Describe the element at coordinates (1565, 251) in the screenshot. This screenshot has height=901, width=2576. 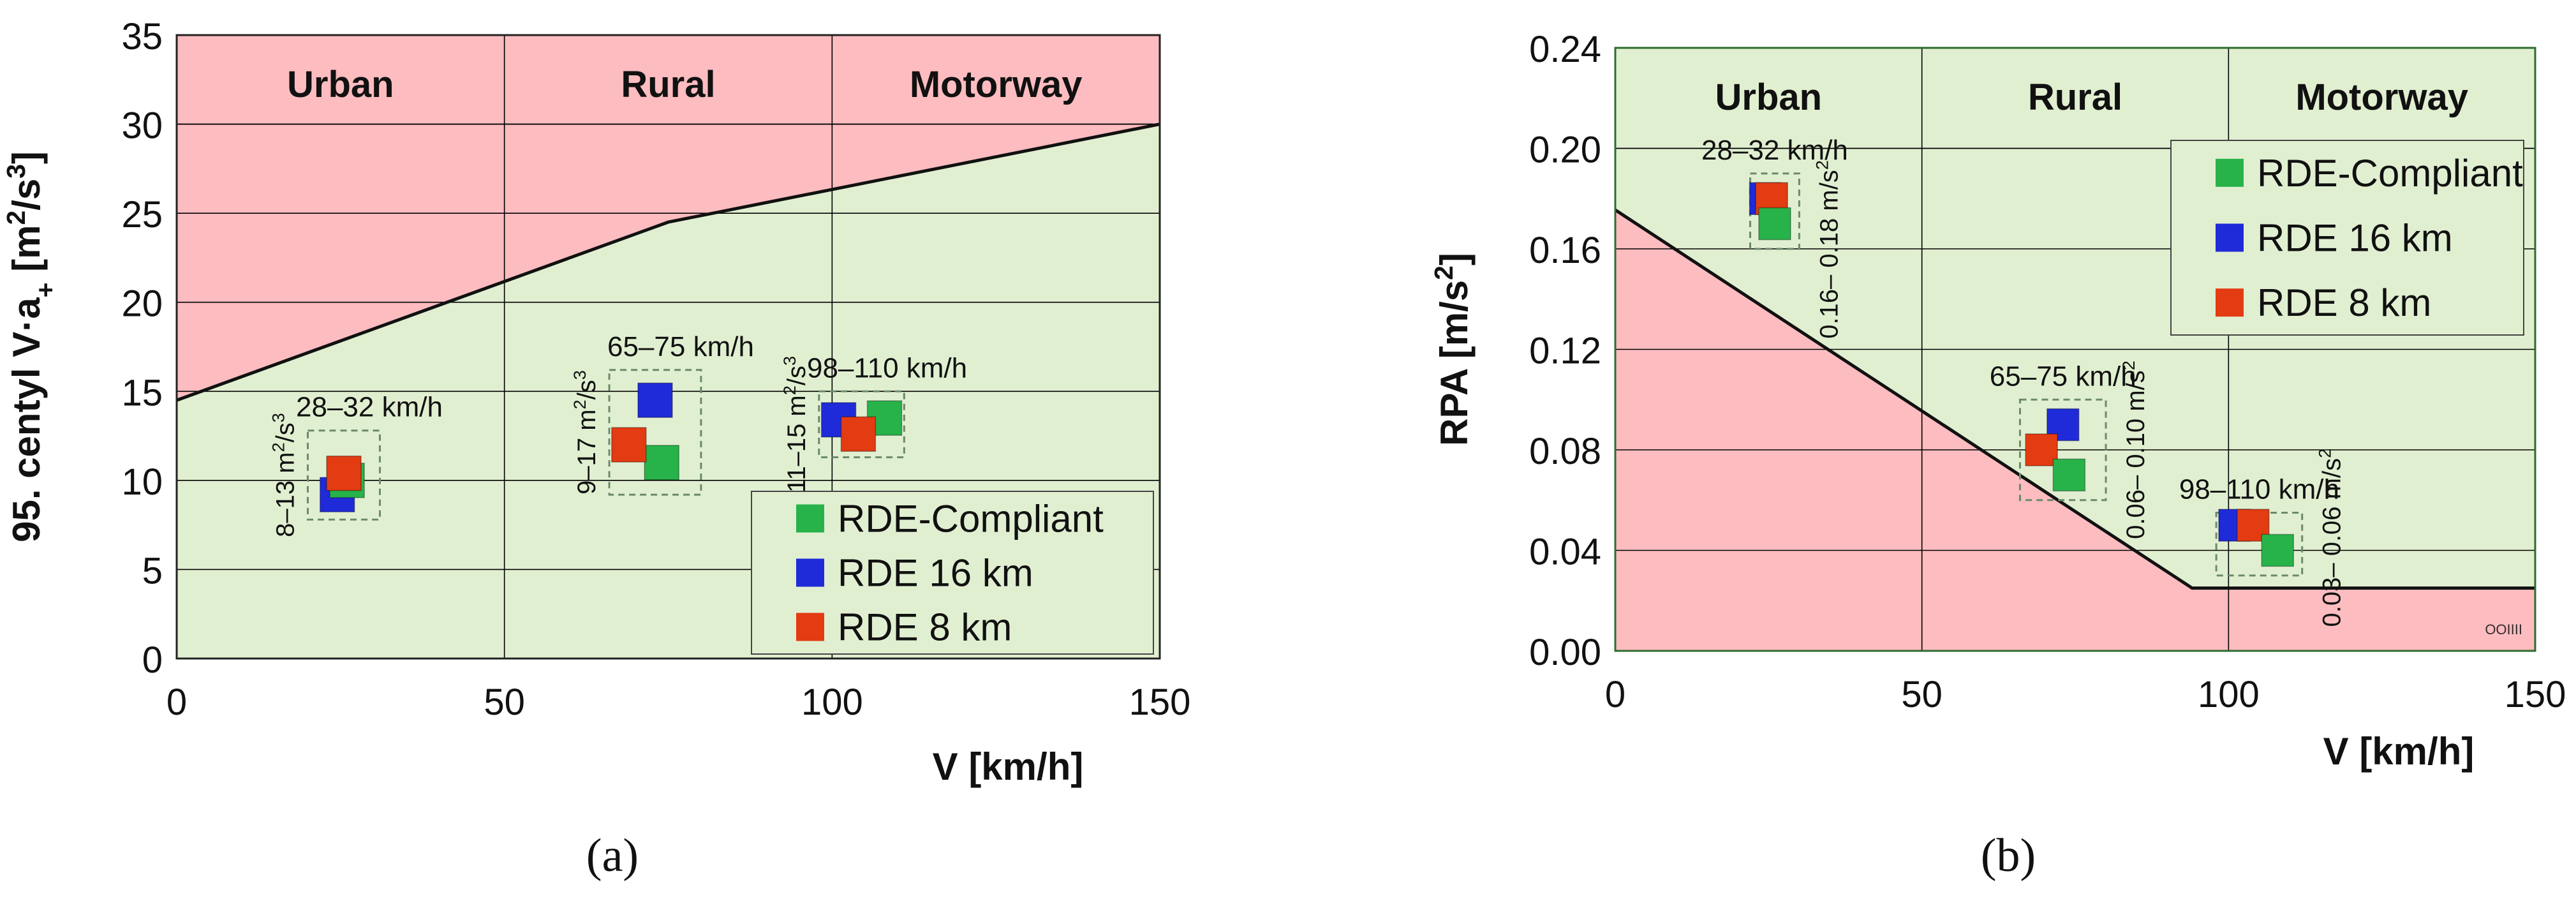
I see `y-tick-label: 0.16` at that location.